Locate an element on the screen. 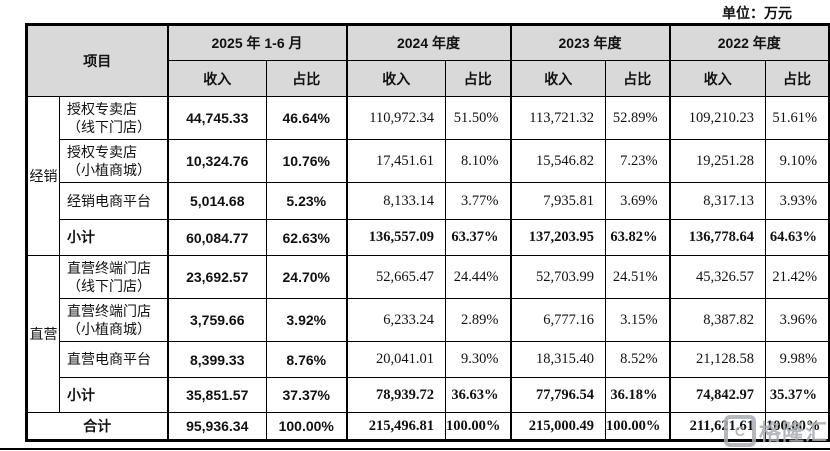 This screenshot has width=830, height=451. cell: 46.64% is located at coordinates (306, 118).